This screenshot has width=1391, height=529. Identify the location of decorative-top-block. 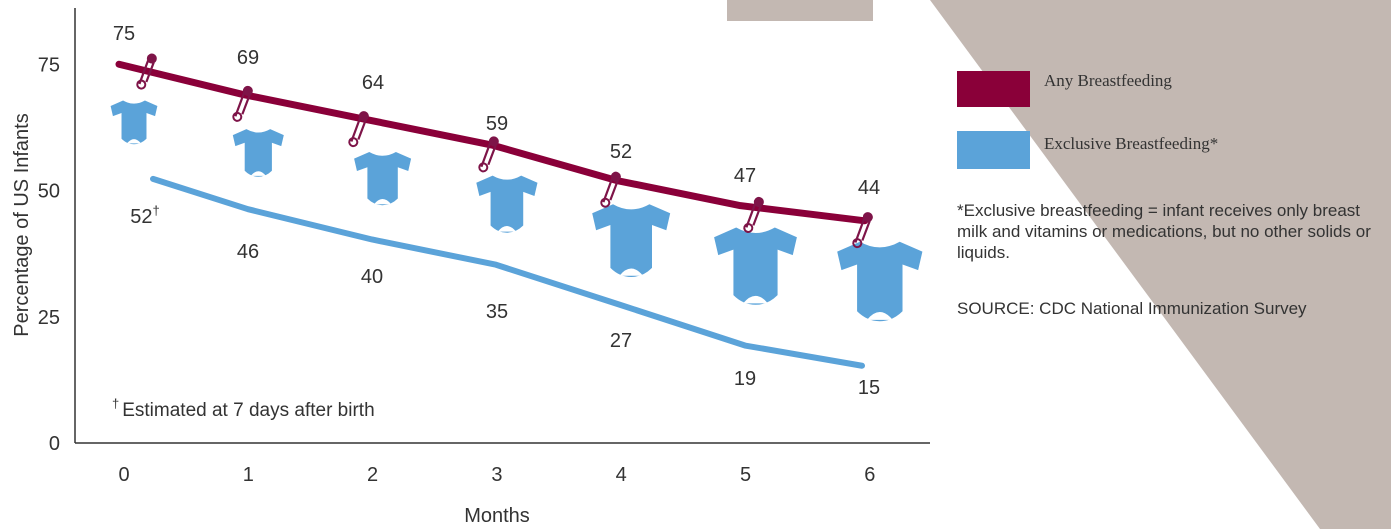
(800, 10).